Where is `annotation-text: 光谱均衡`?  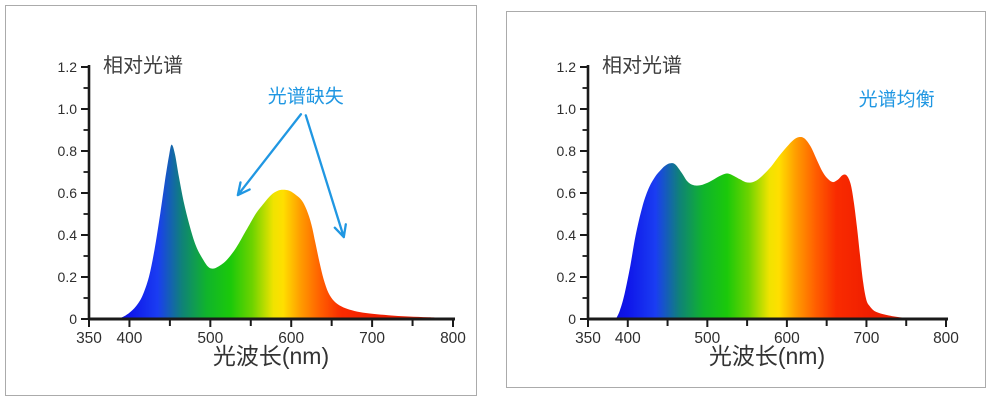 annotation-text: 光谱均衡 is located at coordinates (897, 100).